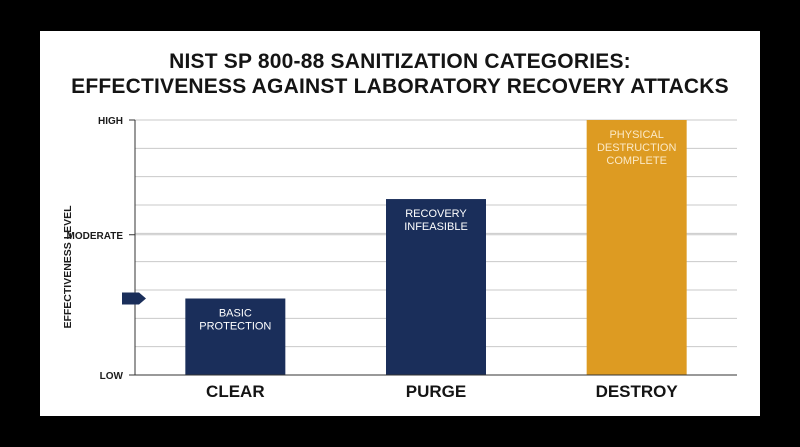  Describe the element at coordinates (636, 135) in the screenshot. I see `bar-label-destroy: PHYSICAL` at that location.